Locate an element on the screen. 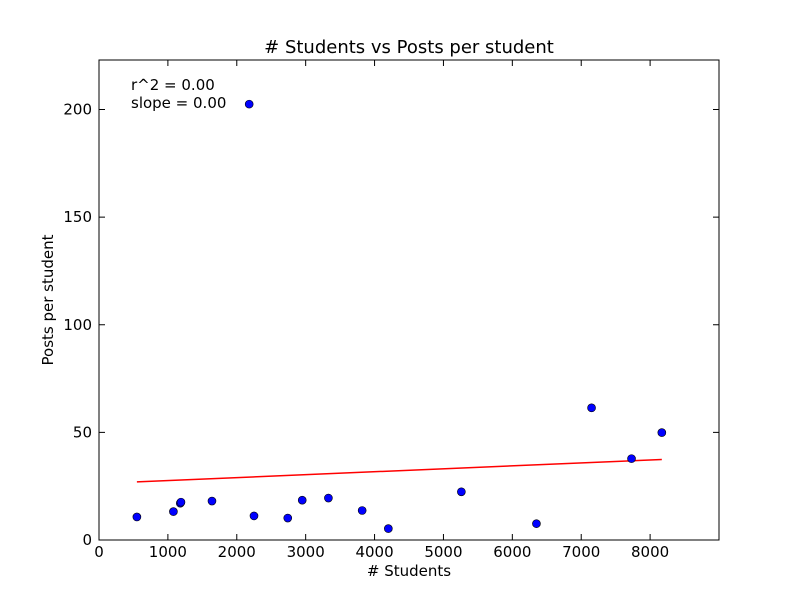 The image size is (800, 604). y-axis-label: Posts per student is located at coordinates (48, 299).